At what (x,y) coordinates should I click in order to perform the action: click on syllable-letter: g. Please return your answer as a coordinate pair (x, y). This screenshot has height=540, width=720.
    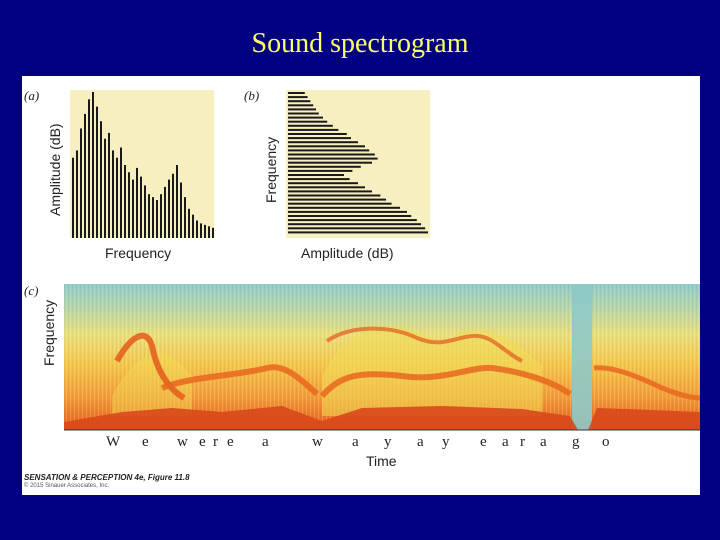
    Looking at the image, I should click on (576, 442).